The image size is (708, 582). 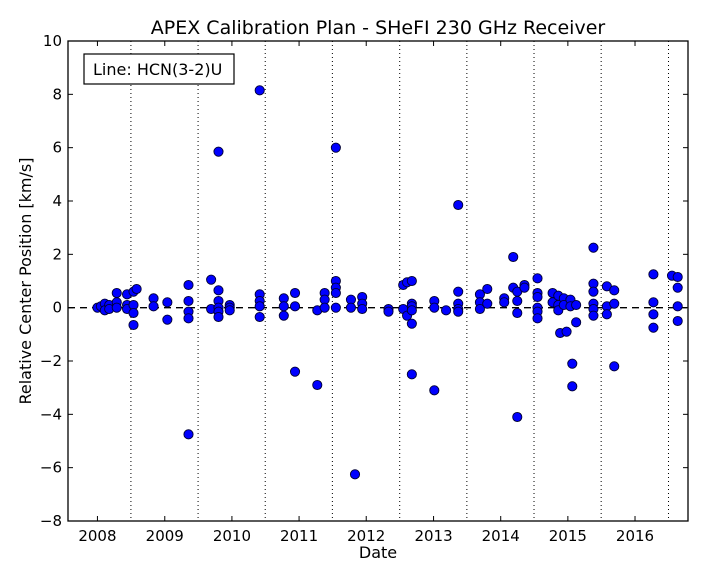 I want to click on y-tick-label: 0, so click(x=57, y=308).